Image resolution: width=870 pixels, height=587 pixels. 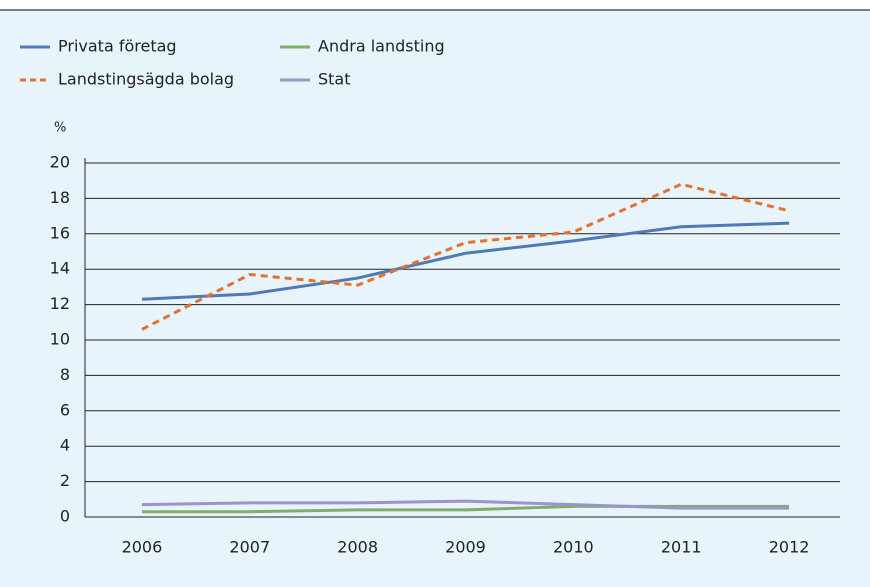 I want to click on y-tick-label: 20, so click(x=60, y=162).